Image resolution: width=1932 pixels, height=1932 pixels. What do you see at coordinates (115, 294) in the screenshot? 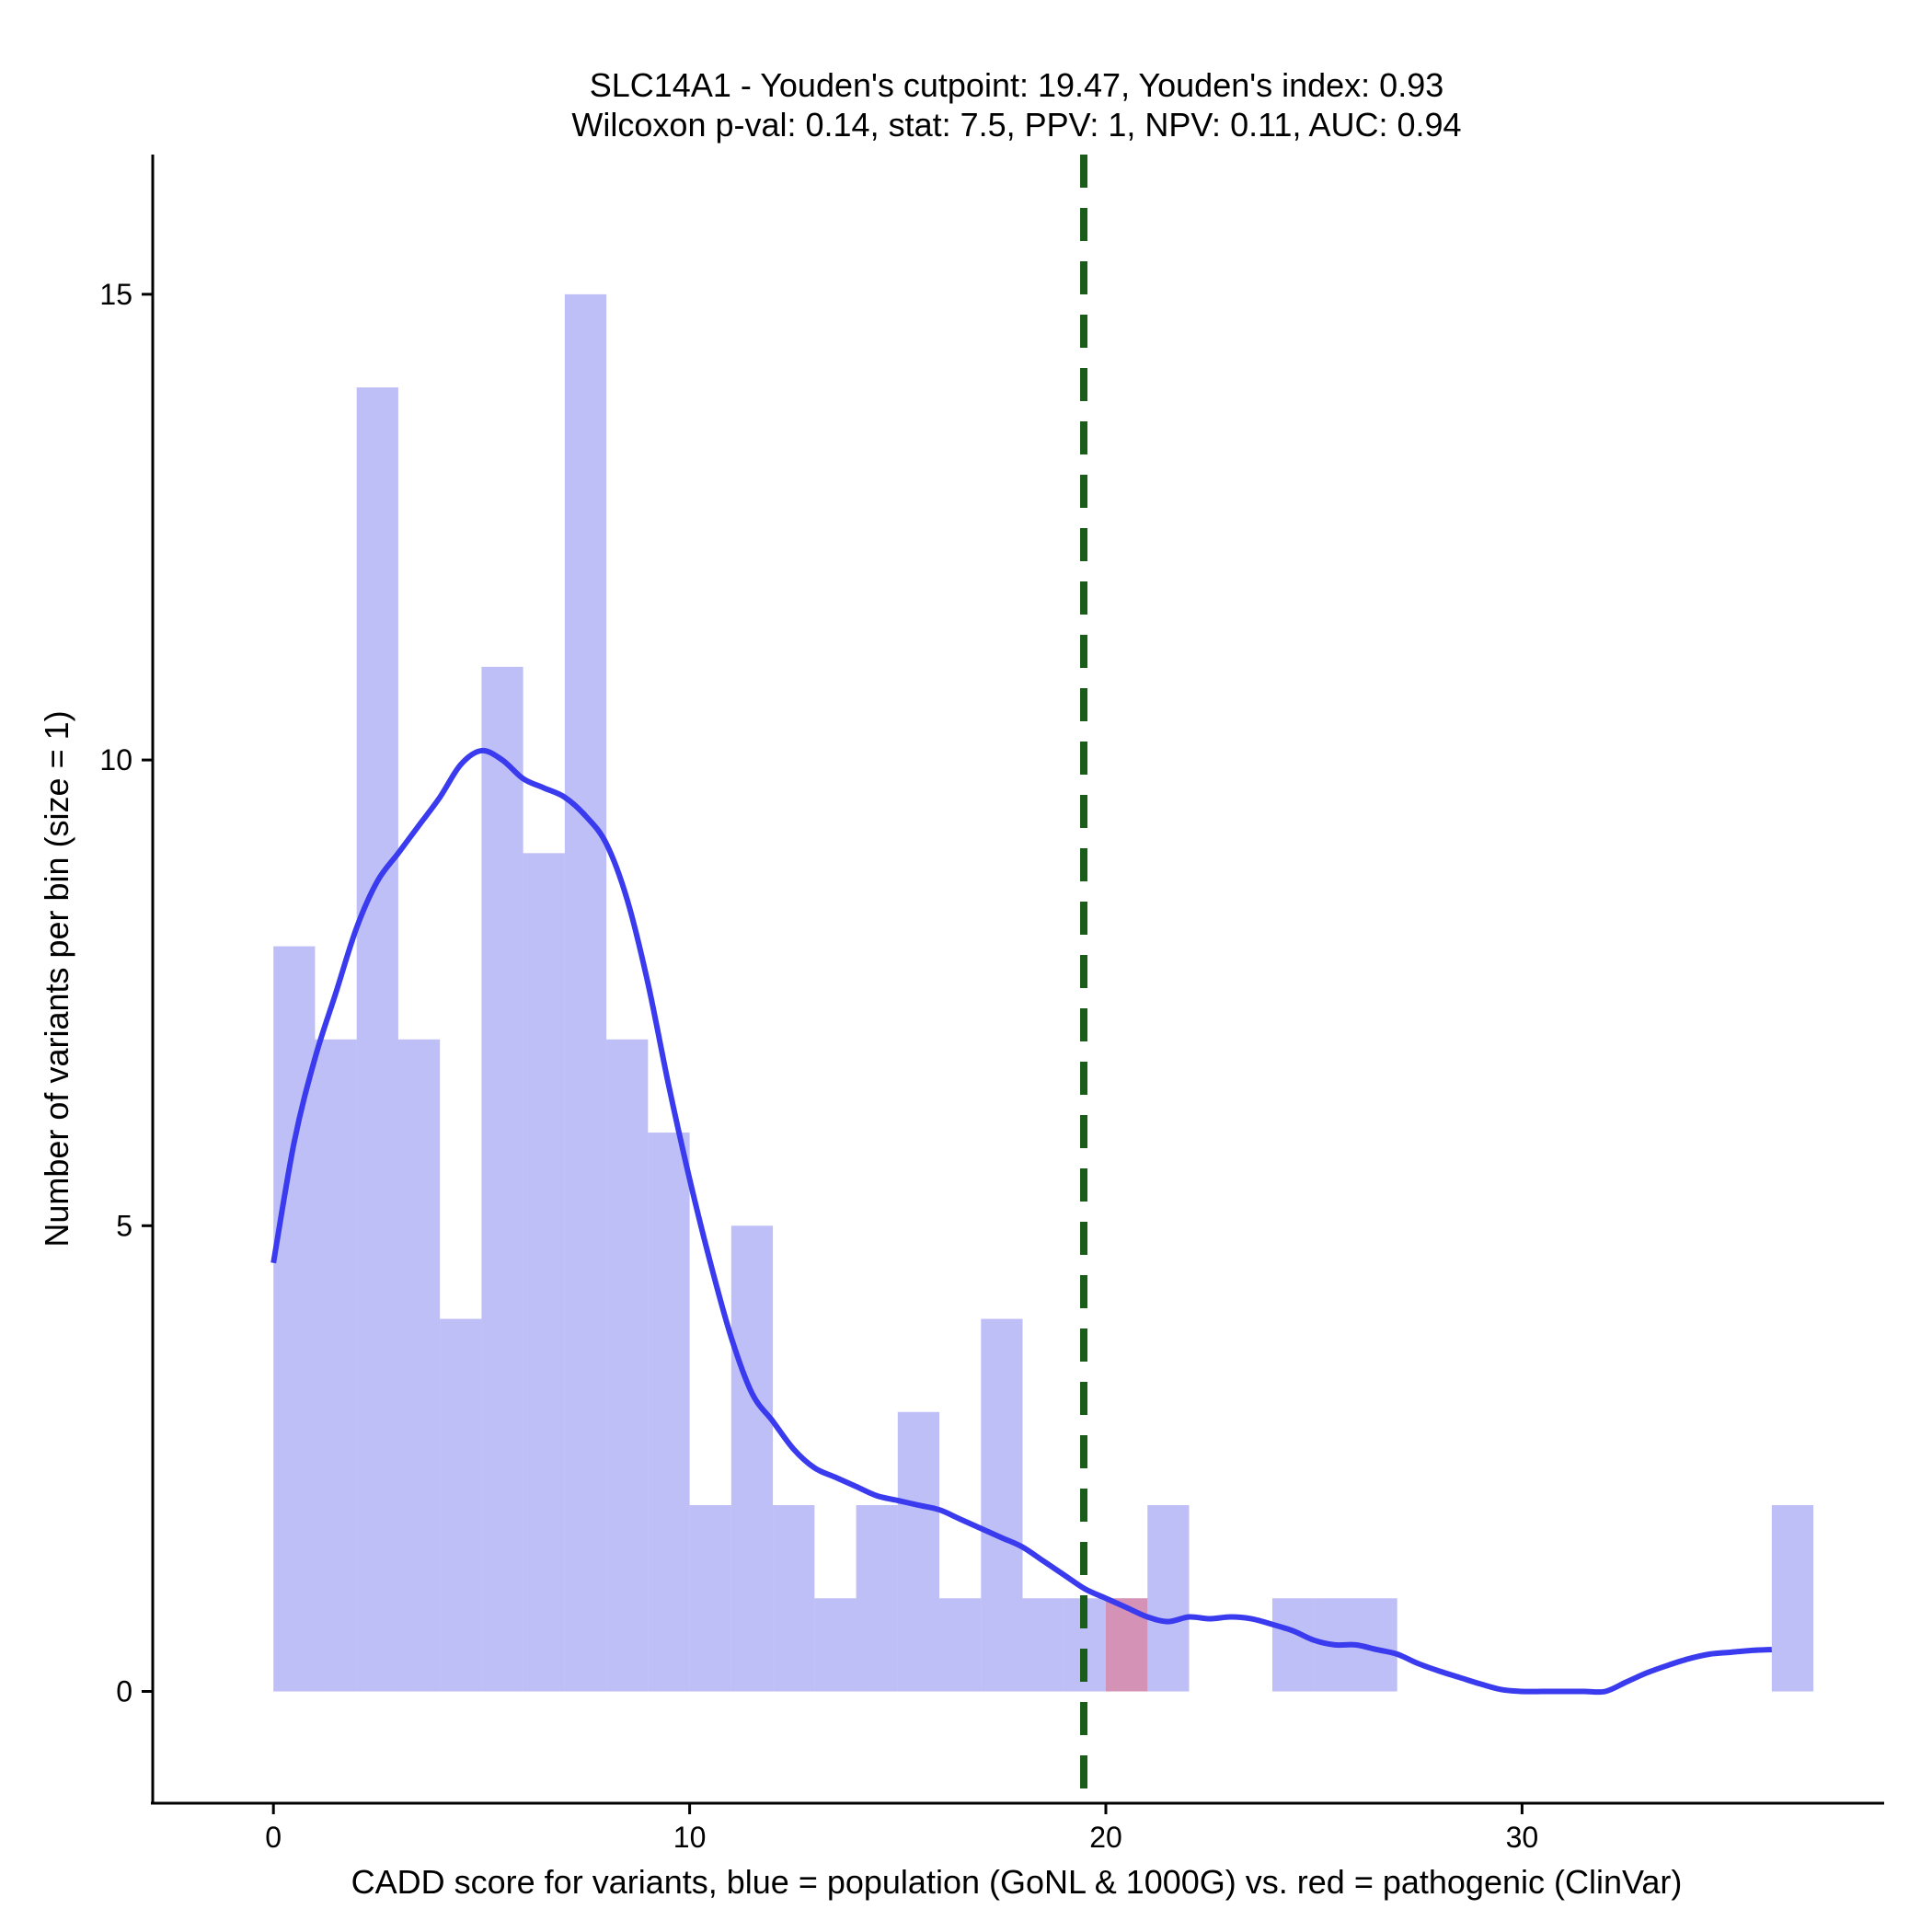
I see `y-tick-label: 15` at bounding box center [115, 294].